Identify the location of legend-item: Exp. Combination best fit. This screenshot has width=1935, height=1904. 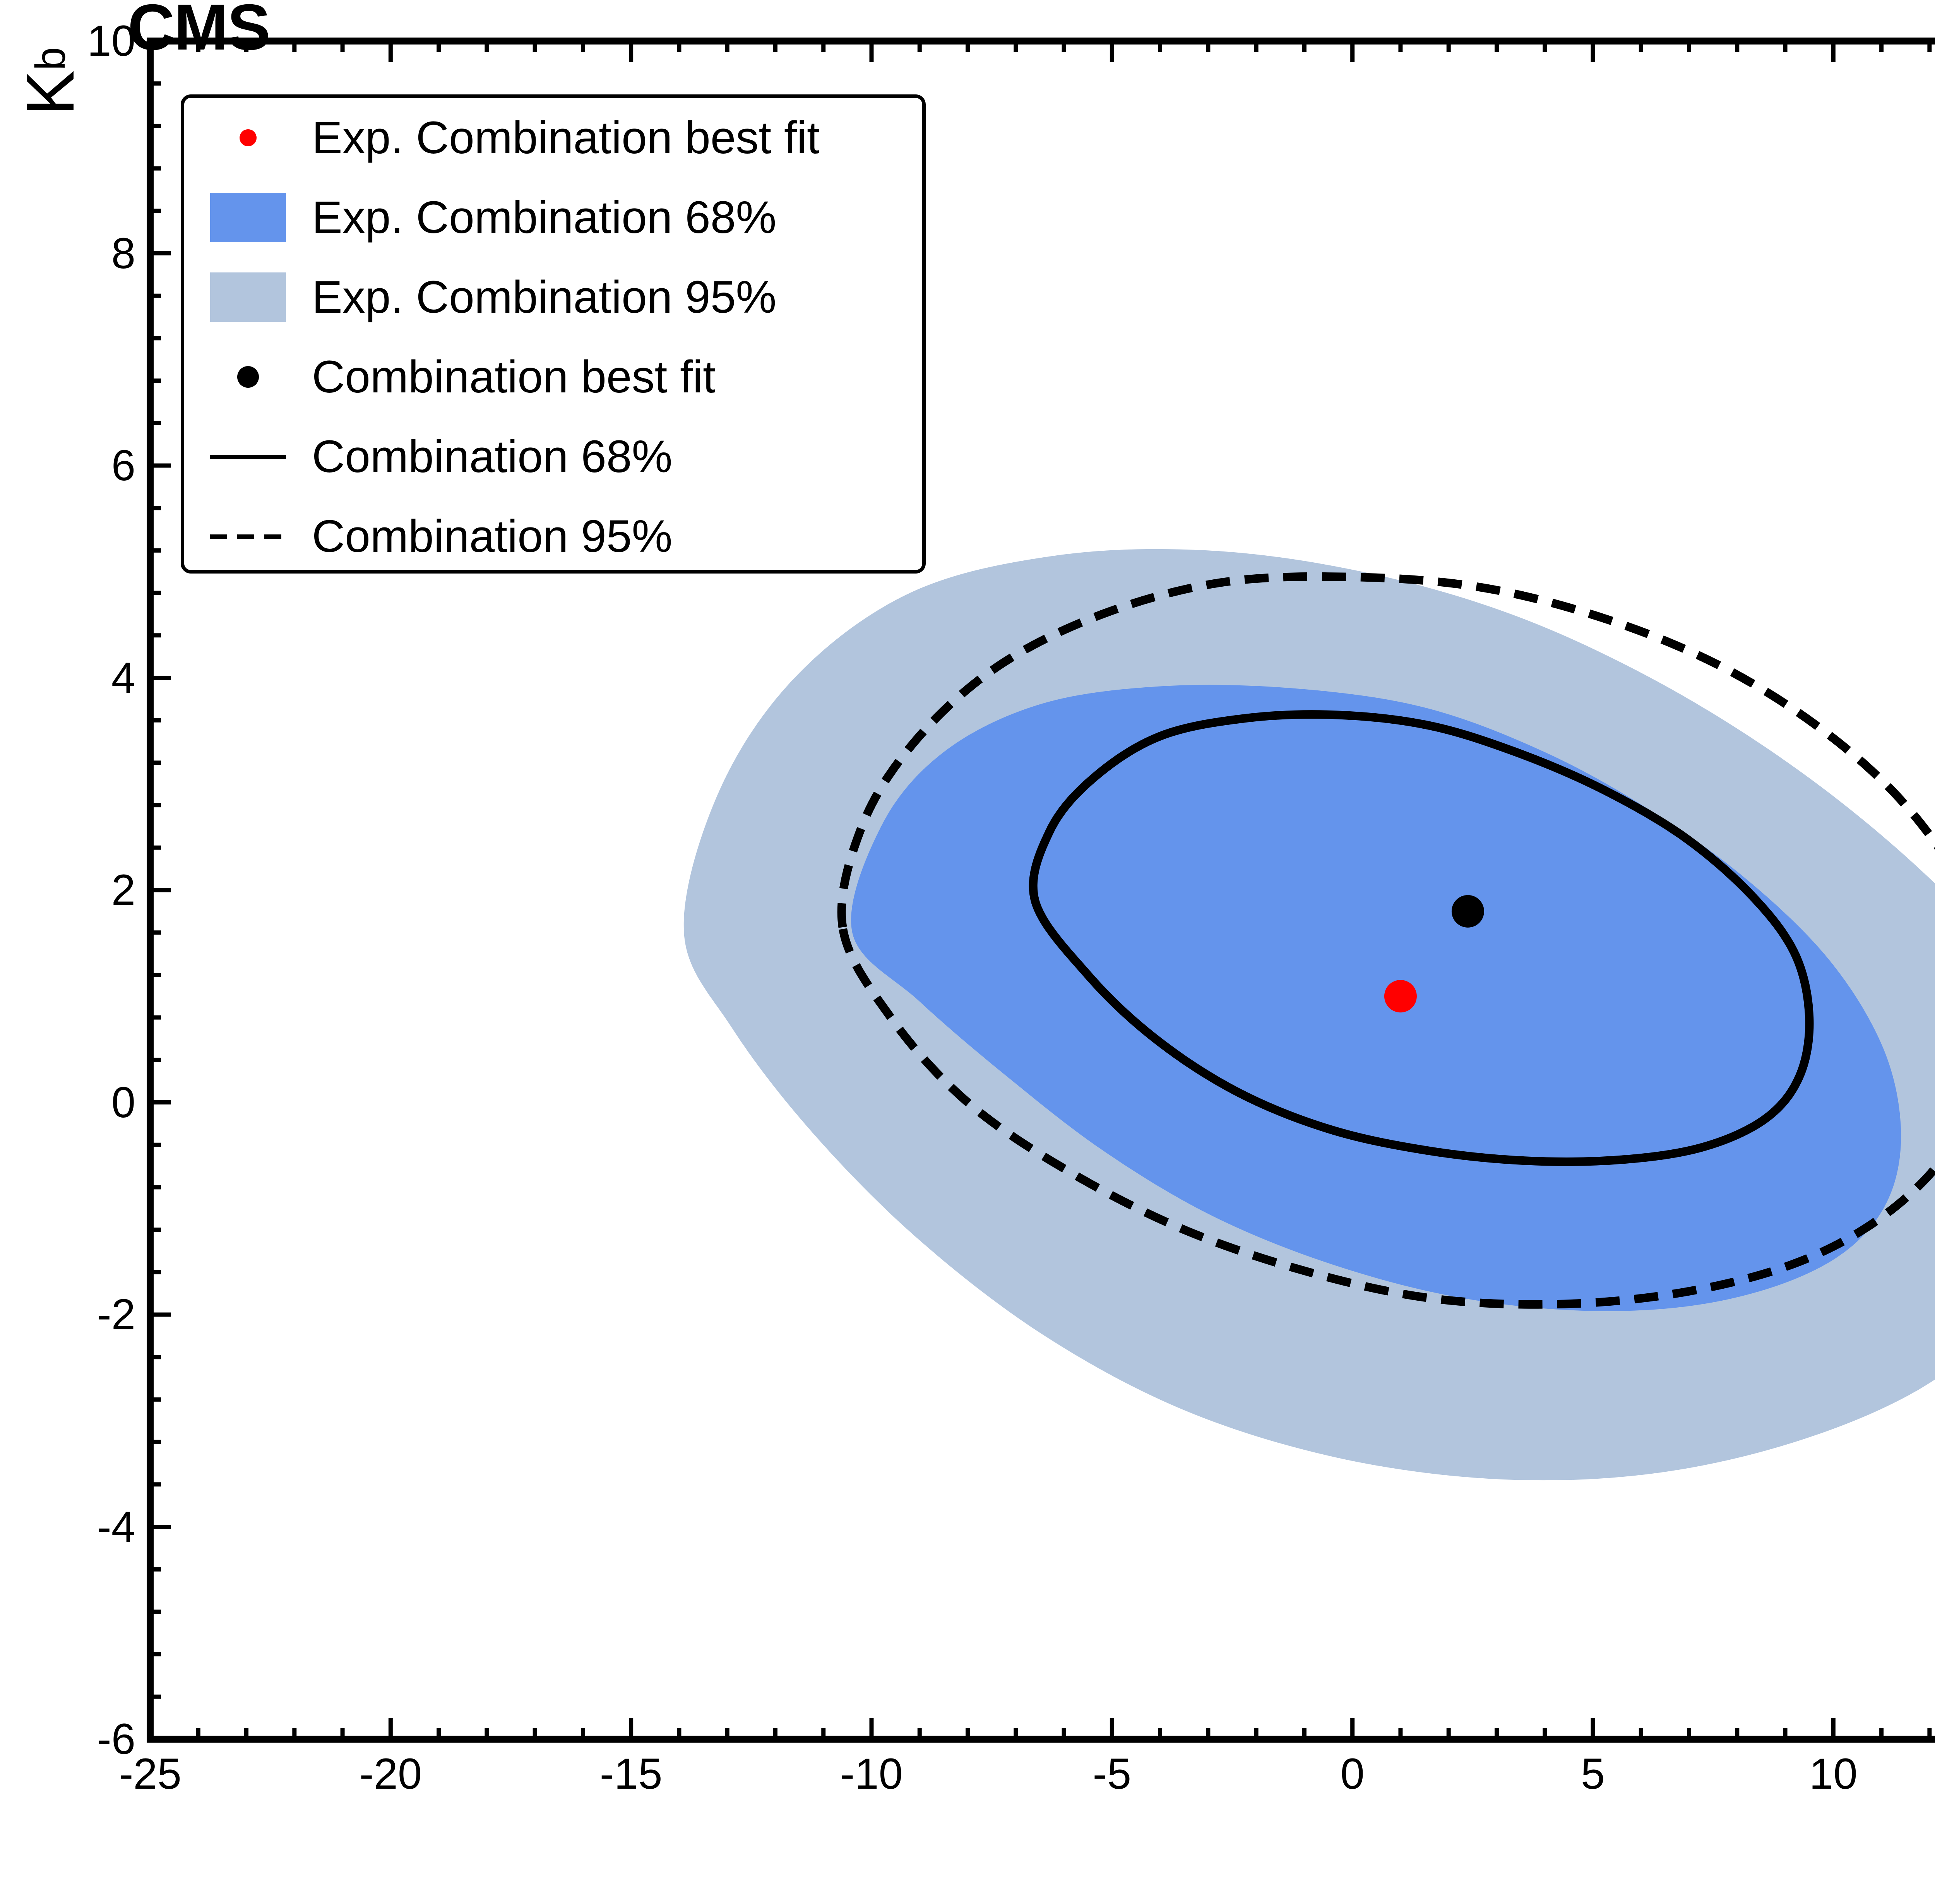
(553, 138).